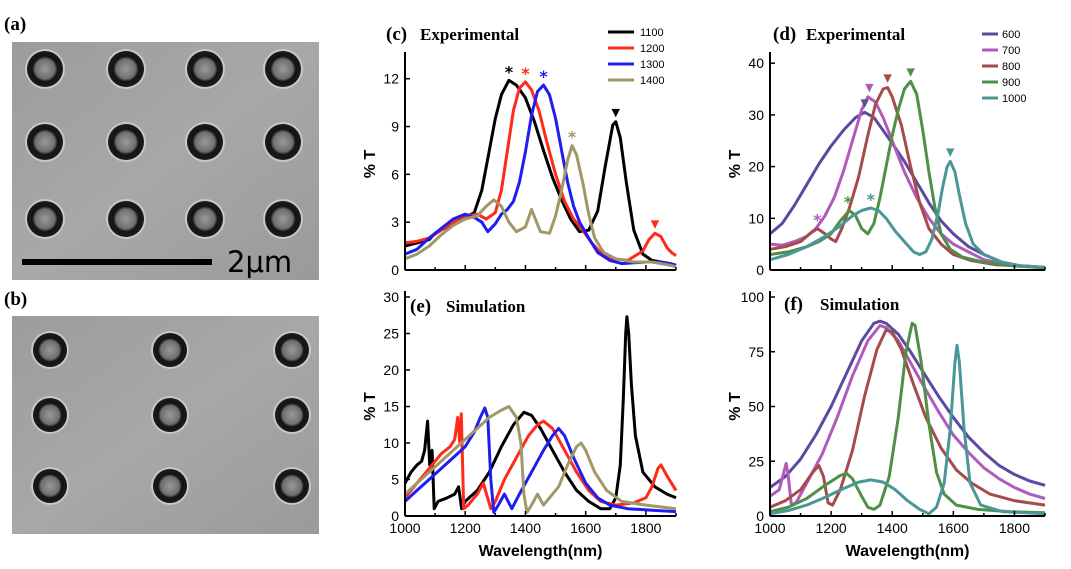 The image size is (1071, 569). I want to click on y-tick-label: 3, so click(395, 222).